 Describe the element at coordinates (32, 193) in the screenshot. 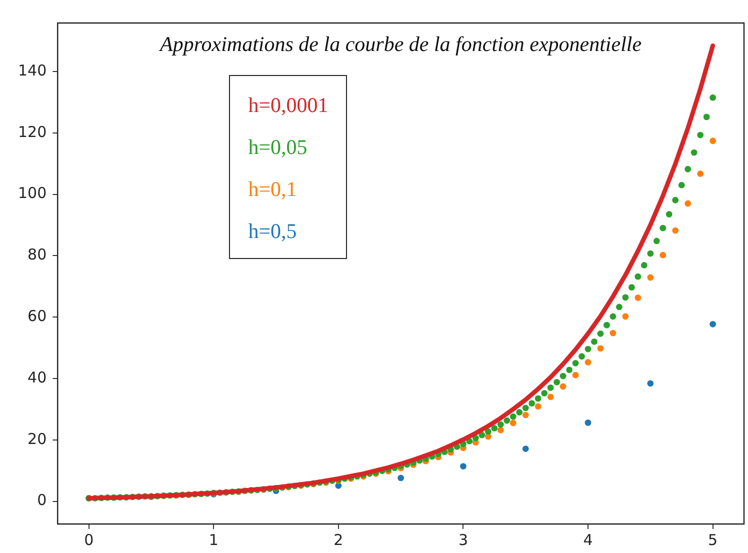

I see `y-tick-label: 100` at that location.